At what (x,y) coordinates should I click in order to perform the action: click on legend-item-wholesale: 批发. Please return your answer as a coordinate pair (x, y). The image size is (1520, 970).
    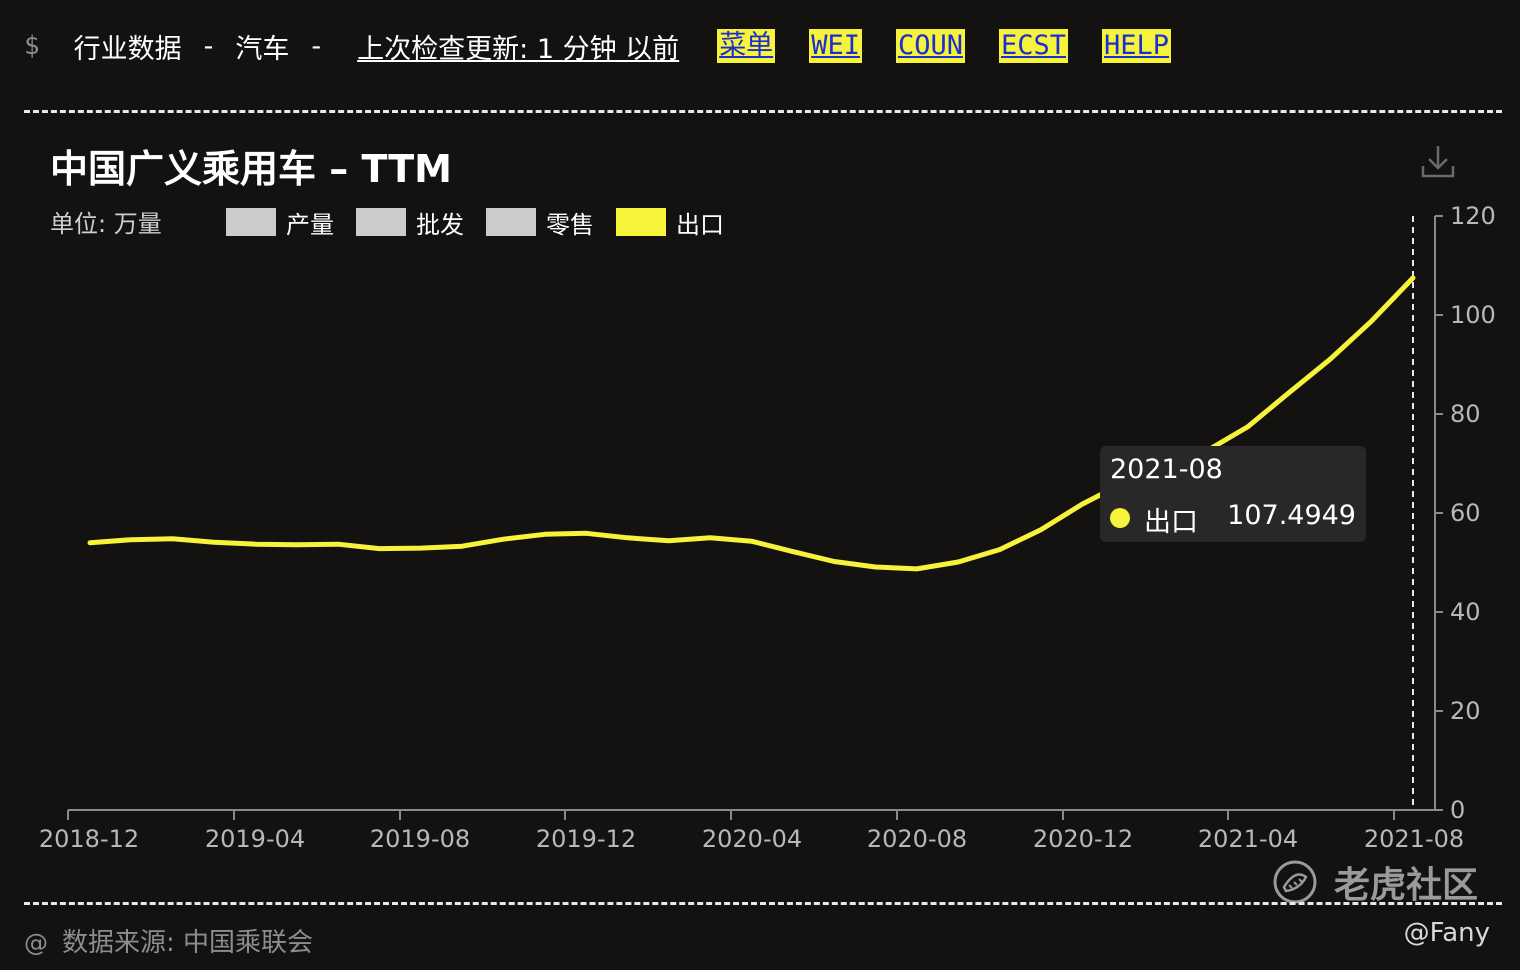
    Looking at the image, I should click on (410, 222).